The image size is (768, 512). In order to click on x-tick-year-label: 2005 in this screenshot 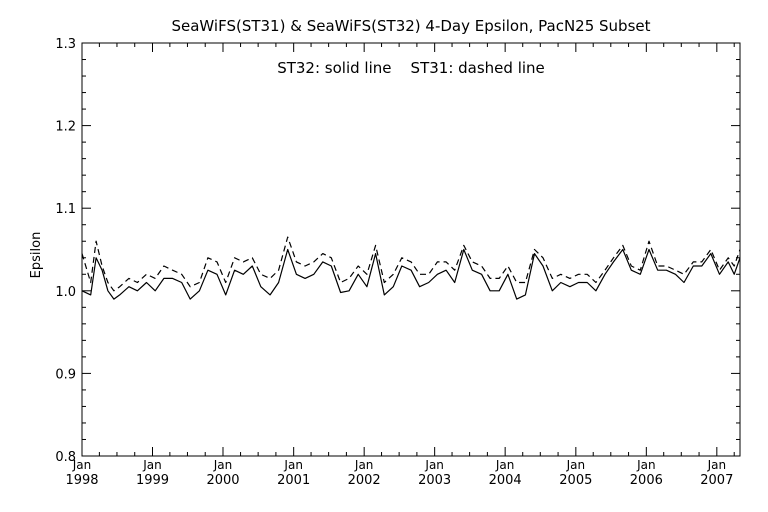, I will do `click(575, 480)`.